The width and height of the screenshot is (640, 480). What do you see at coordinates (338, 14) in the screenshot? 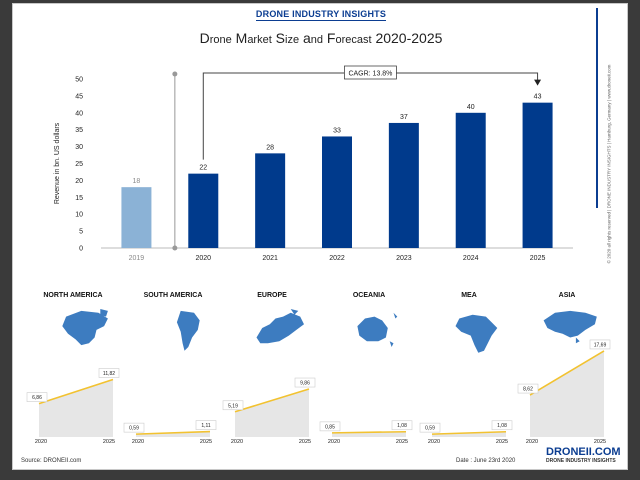
I see `header-brand-rest: INDUSTRY INSIGHTS` at bounding box center [338, 14].